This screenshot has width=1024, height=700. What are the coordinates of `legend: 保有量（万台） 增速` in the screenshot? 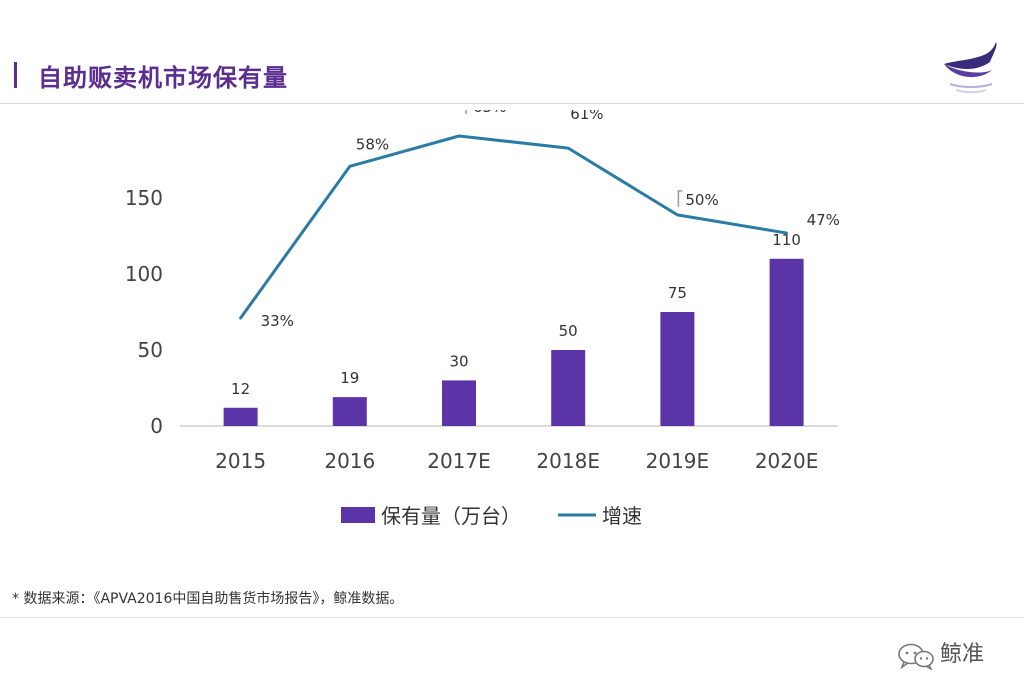 It's located at (491, 516).